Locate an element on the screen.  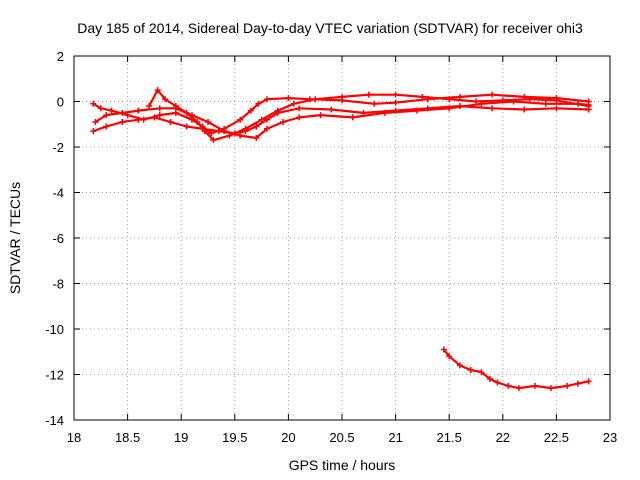
x-tick-label: 20.5 is located at coordinates (341, 437).